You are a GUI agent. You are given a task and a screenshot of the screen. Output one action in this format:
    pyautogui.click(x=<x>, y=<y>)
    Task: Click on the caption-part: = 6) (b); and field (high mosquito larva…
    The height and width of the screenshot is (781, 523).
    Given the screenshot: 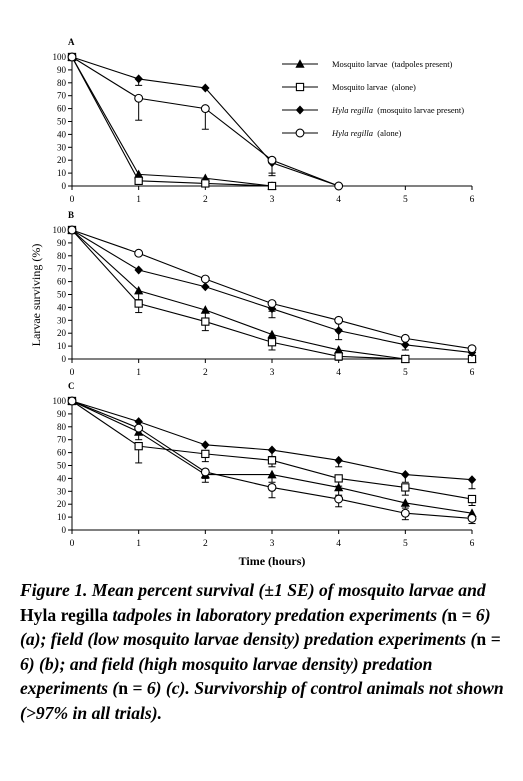 What is the action you would take?
    pyautogui.click(x=260, y=664)
    